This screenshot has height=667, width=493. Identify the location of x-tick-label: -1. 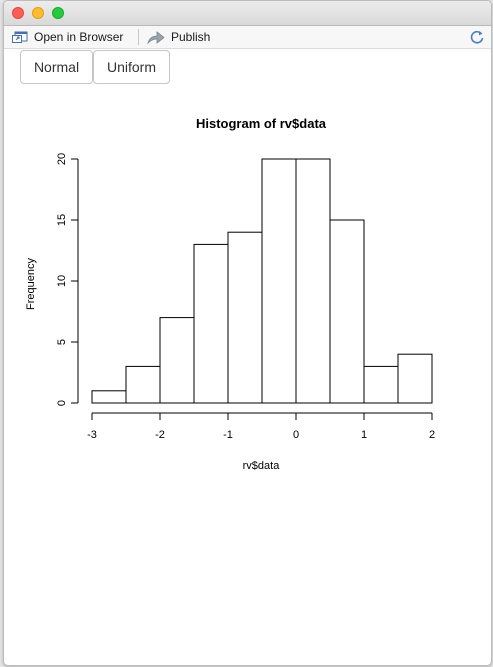
(228, 435).